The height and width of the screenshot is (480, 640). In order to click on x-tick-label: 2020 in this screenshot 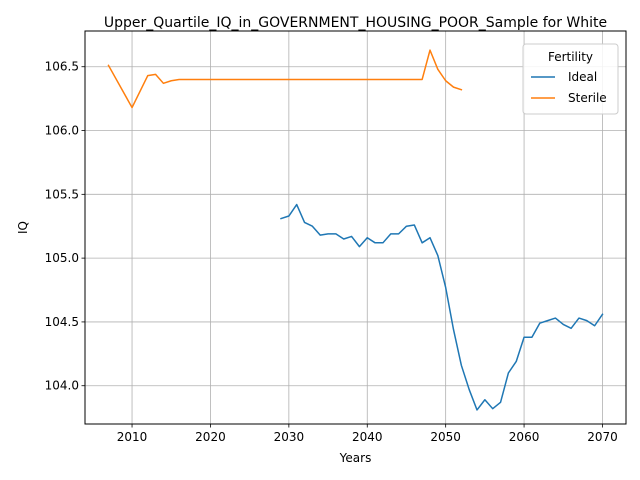, I will do `click(210, 437)`.